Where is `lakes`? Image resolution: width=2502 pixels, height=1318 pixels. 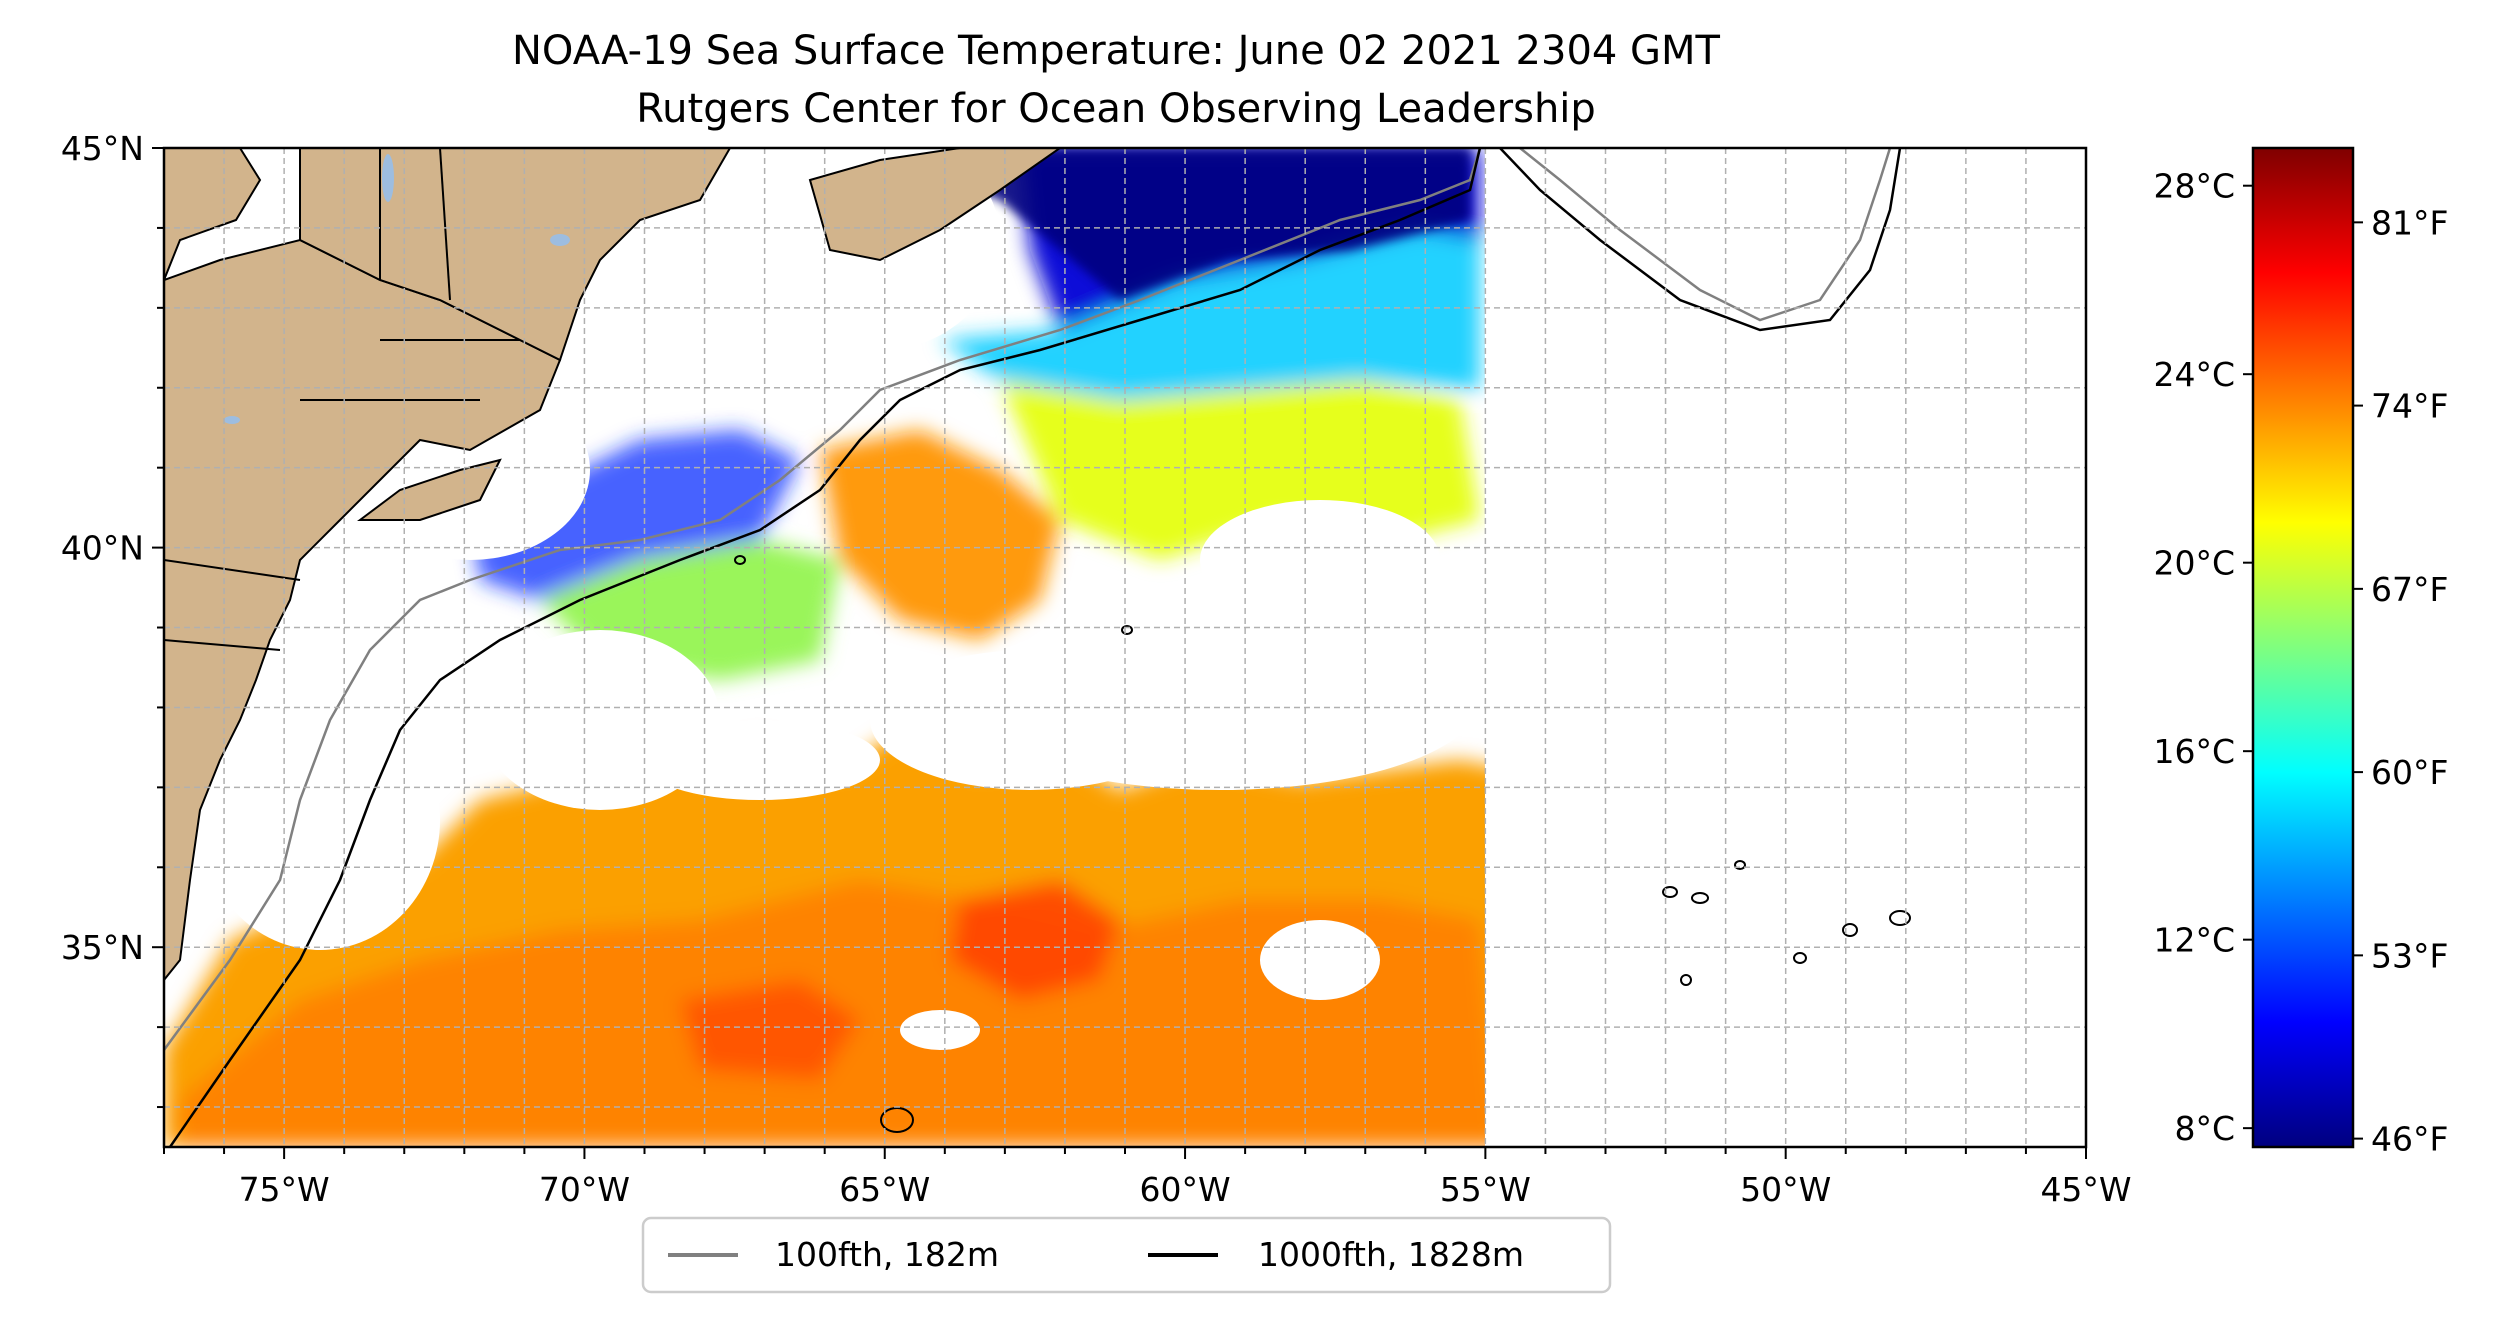 lakes is located at coordinates (397, 289).